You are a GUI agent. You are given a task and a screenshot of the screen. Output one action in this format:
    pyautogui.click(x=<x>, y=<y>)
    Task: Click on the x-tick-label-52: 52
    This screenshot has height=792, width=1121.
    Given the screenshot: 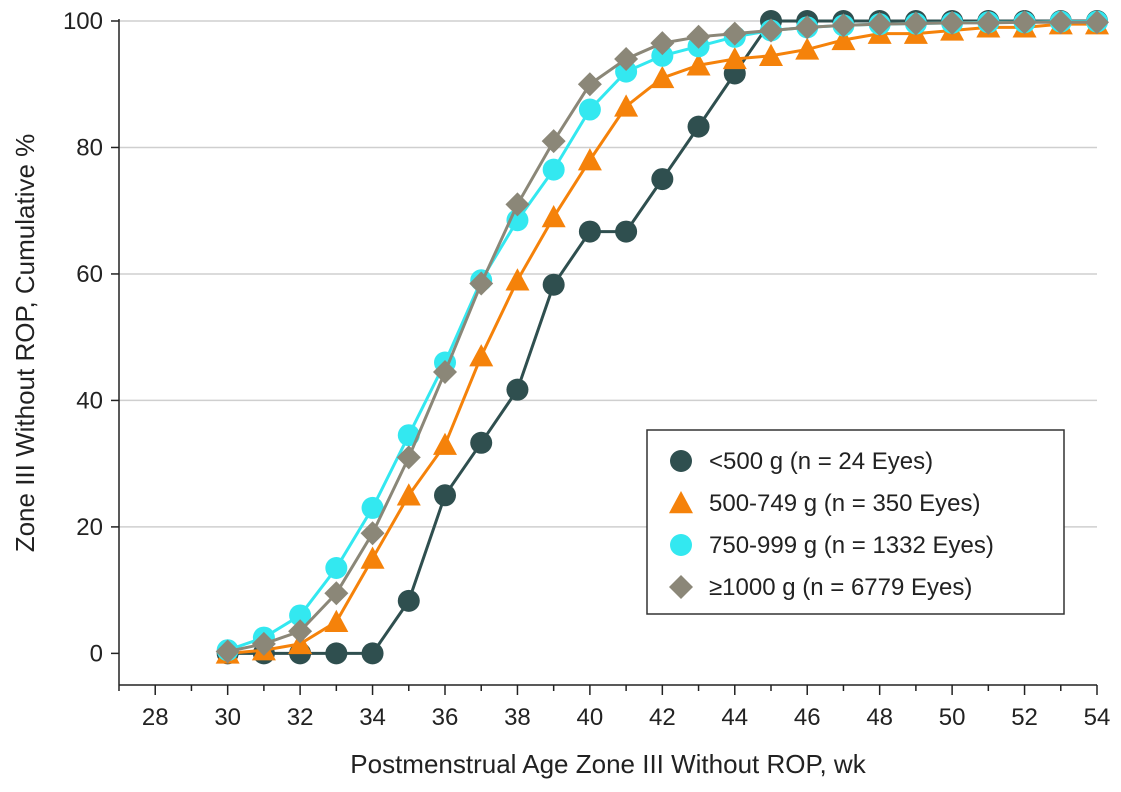 What is the action you would take?
    pyautogui.click(x=1024, y=717)
    